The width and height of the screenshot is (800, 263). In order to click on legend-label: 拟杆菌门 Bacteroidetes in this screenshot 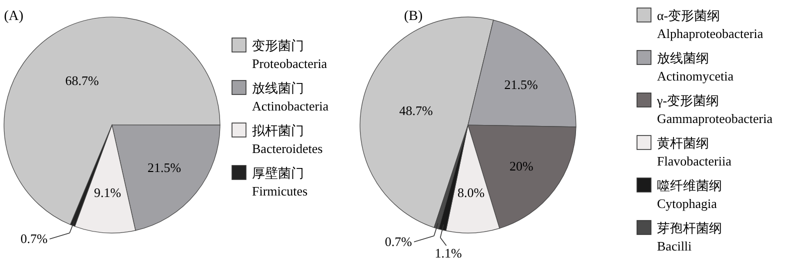, I will do `click(287, 139)`.